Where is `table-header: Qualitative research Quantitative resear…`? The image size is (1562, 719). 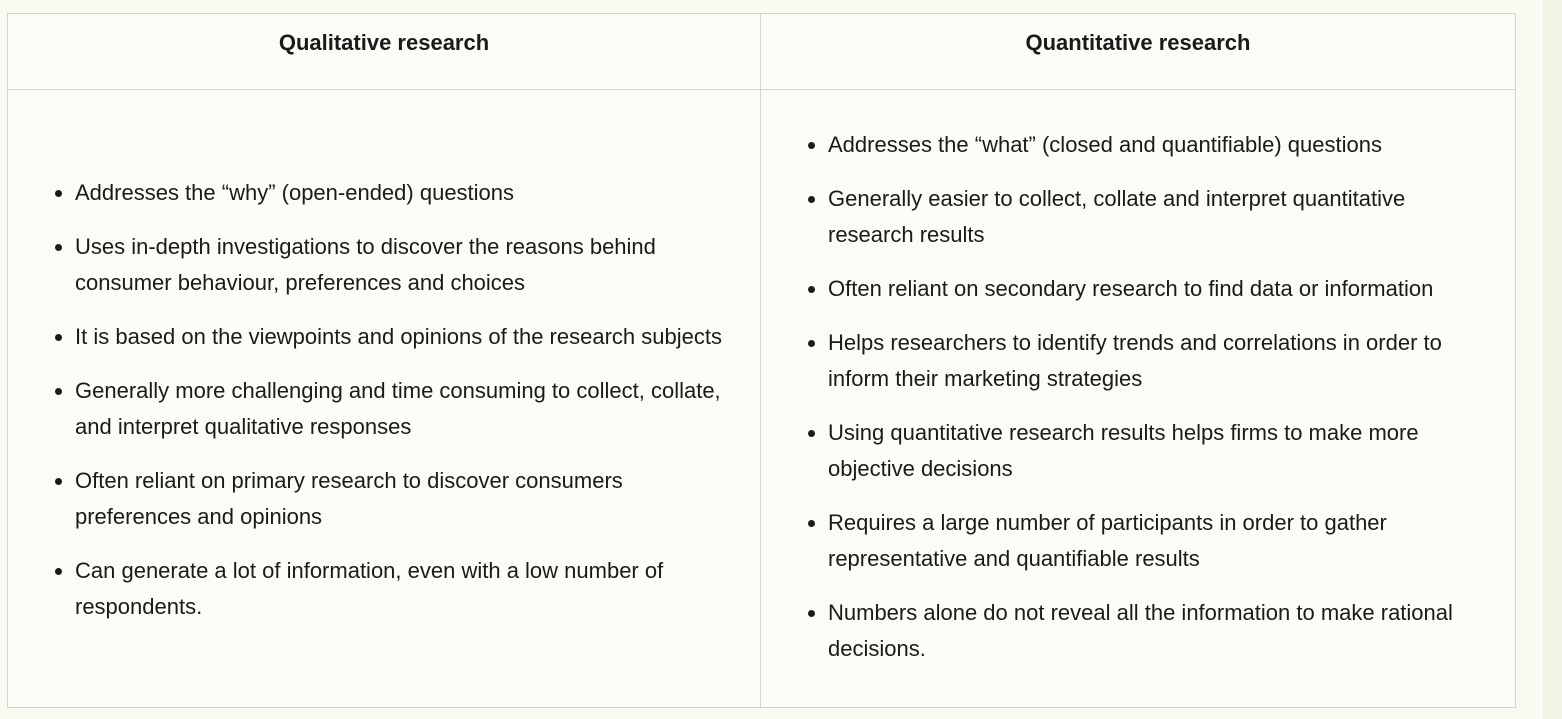
table-header: Qualitative research Quantitative resear… is located at coordinates (761, 51).